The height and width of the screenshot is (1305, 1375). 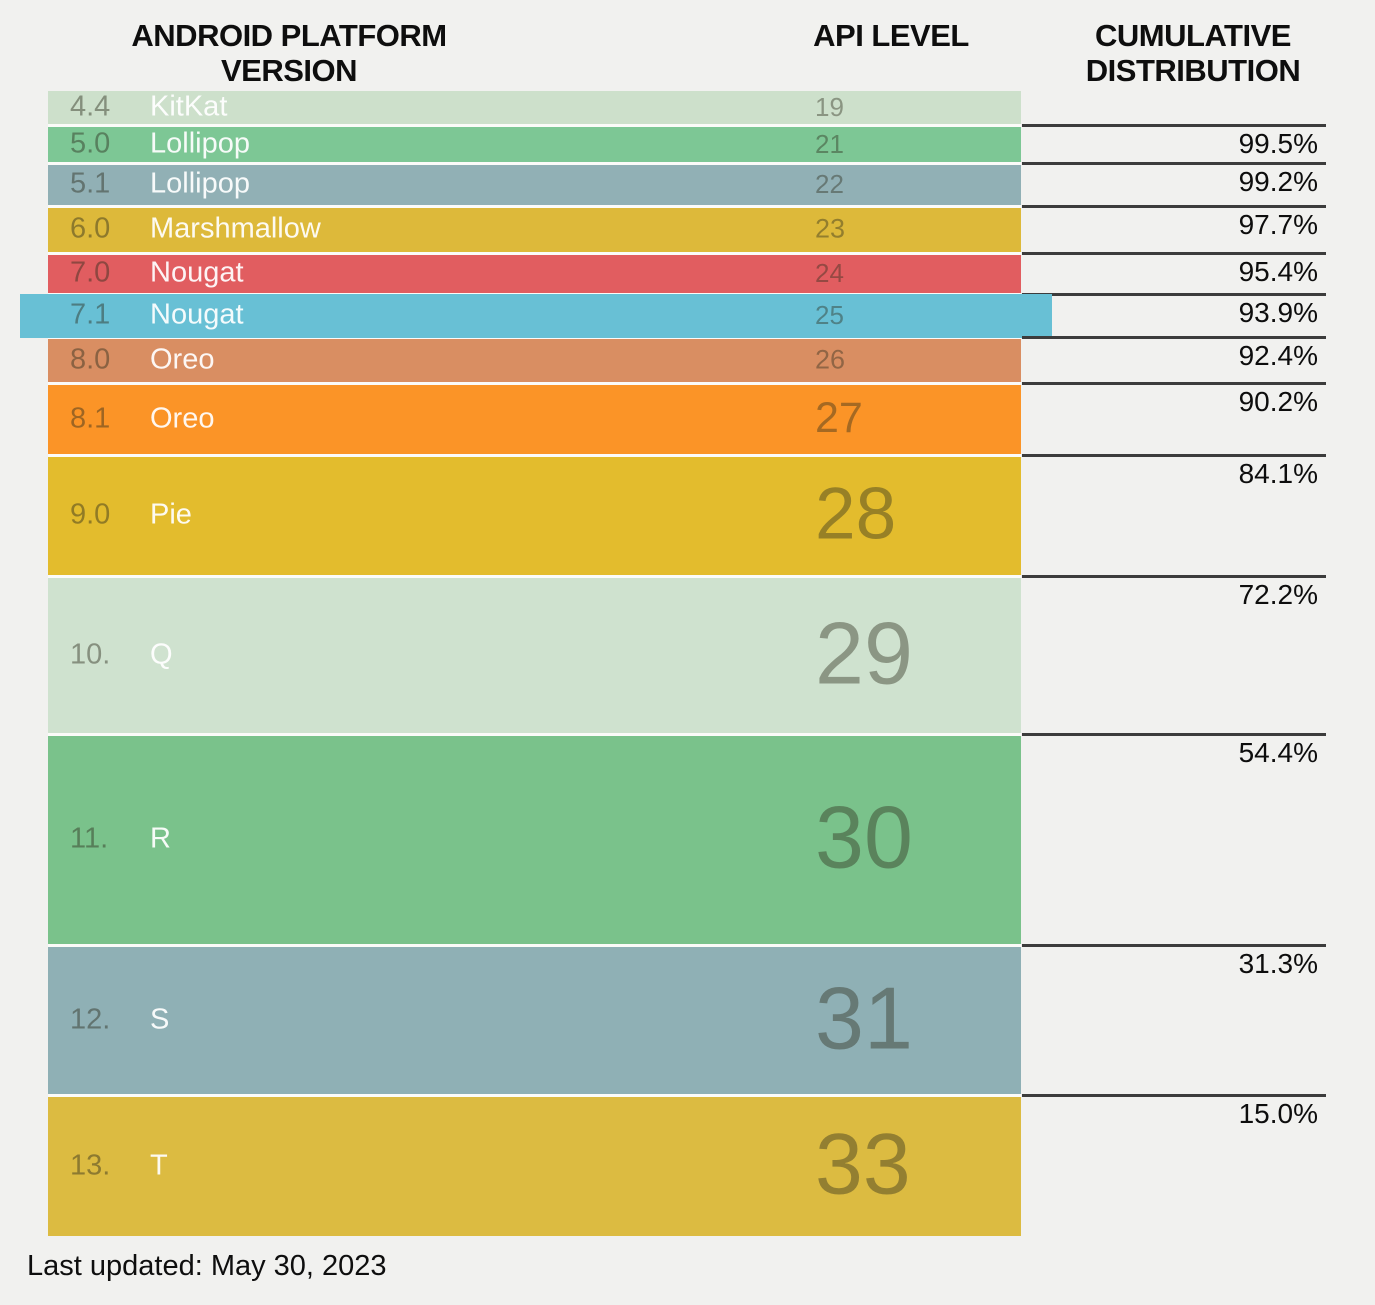 I want to click on version-number-label: 13., so click(x=90, y=1165).